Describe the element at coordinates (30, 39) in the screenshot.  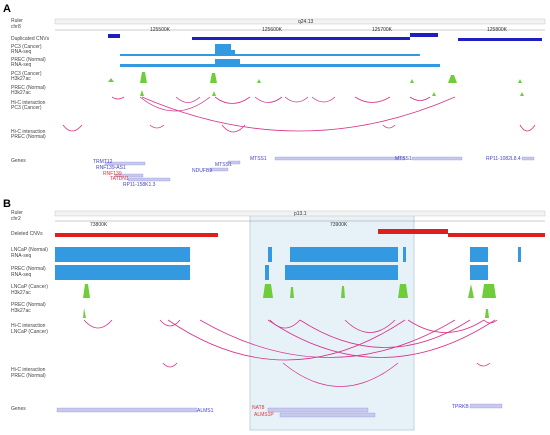
I see `track-label-cnv: Duplicated CNVs` at that location.